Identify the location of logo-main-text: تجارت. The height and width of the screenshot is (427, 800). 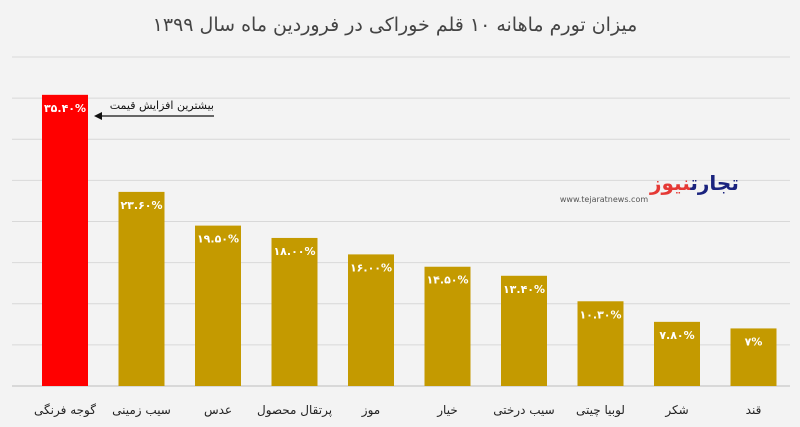
(713, 183).